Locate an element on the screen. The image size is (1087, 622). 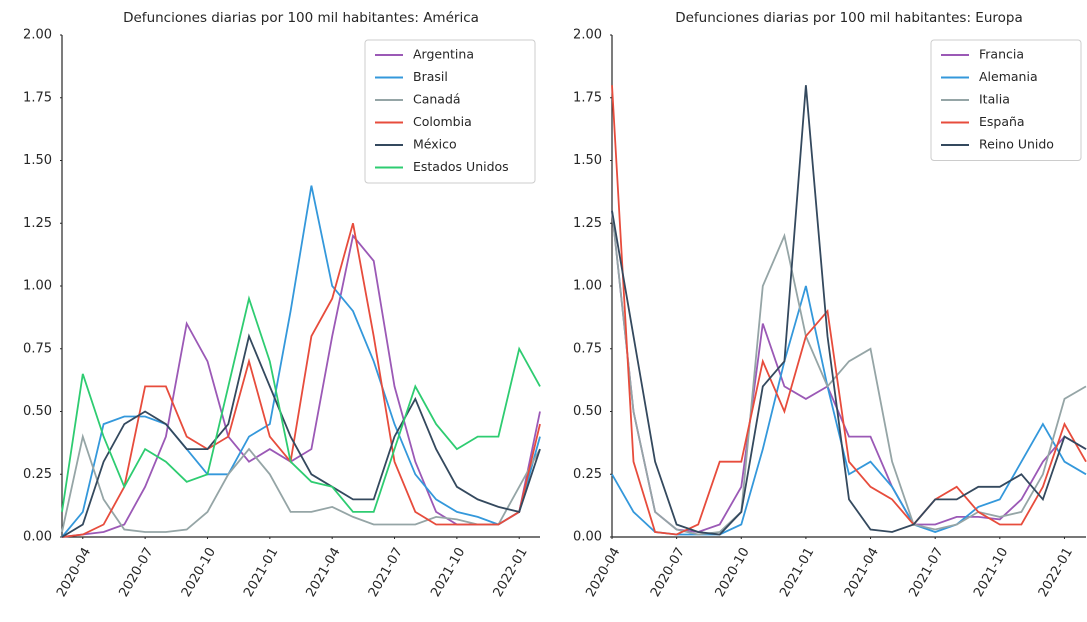
legend-label: Alemania is located at coordinates (1008, 76).